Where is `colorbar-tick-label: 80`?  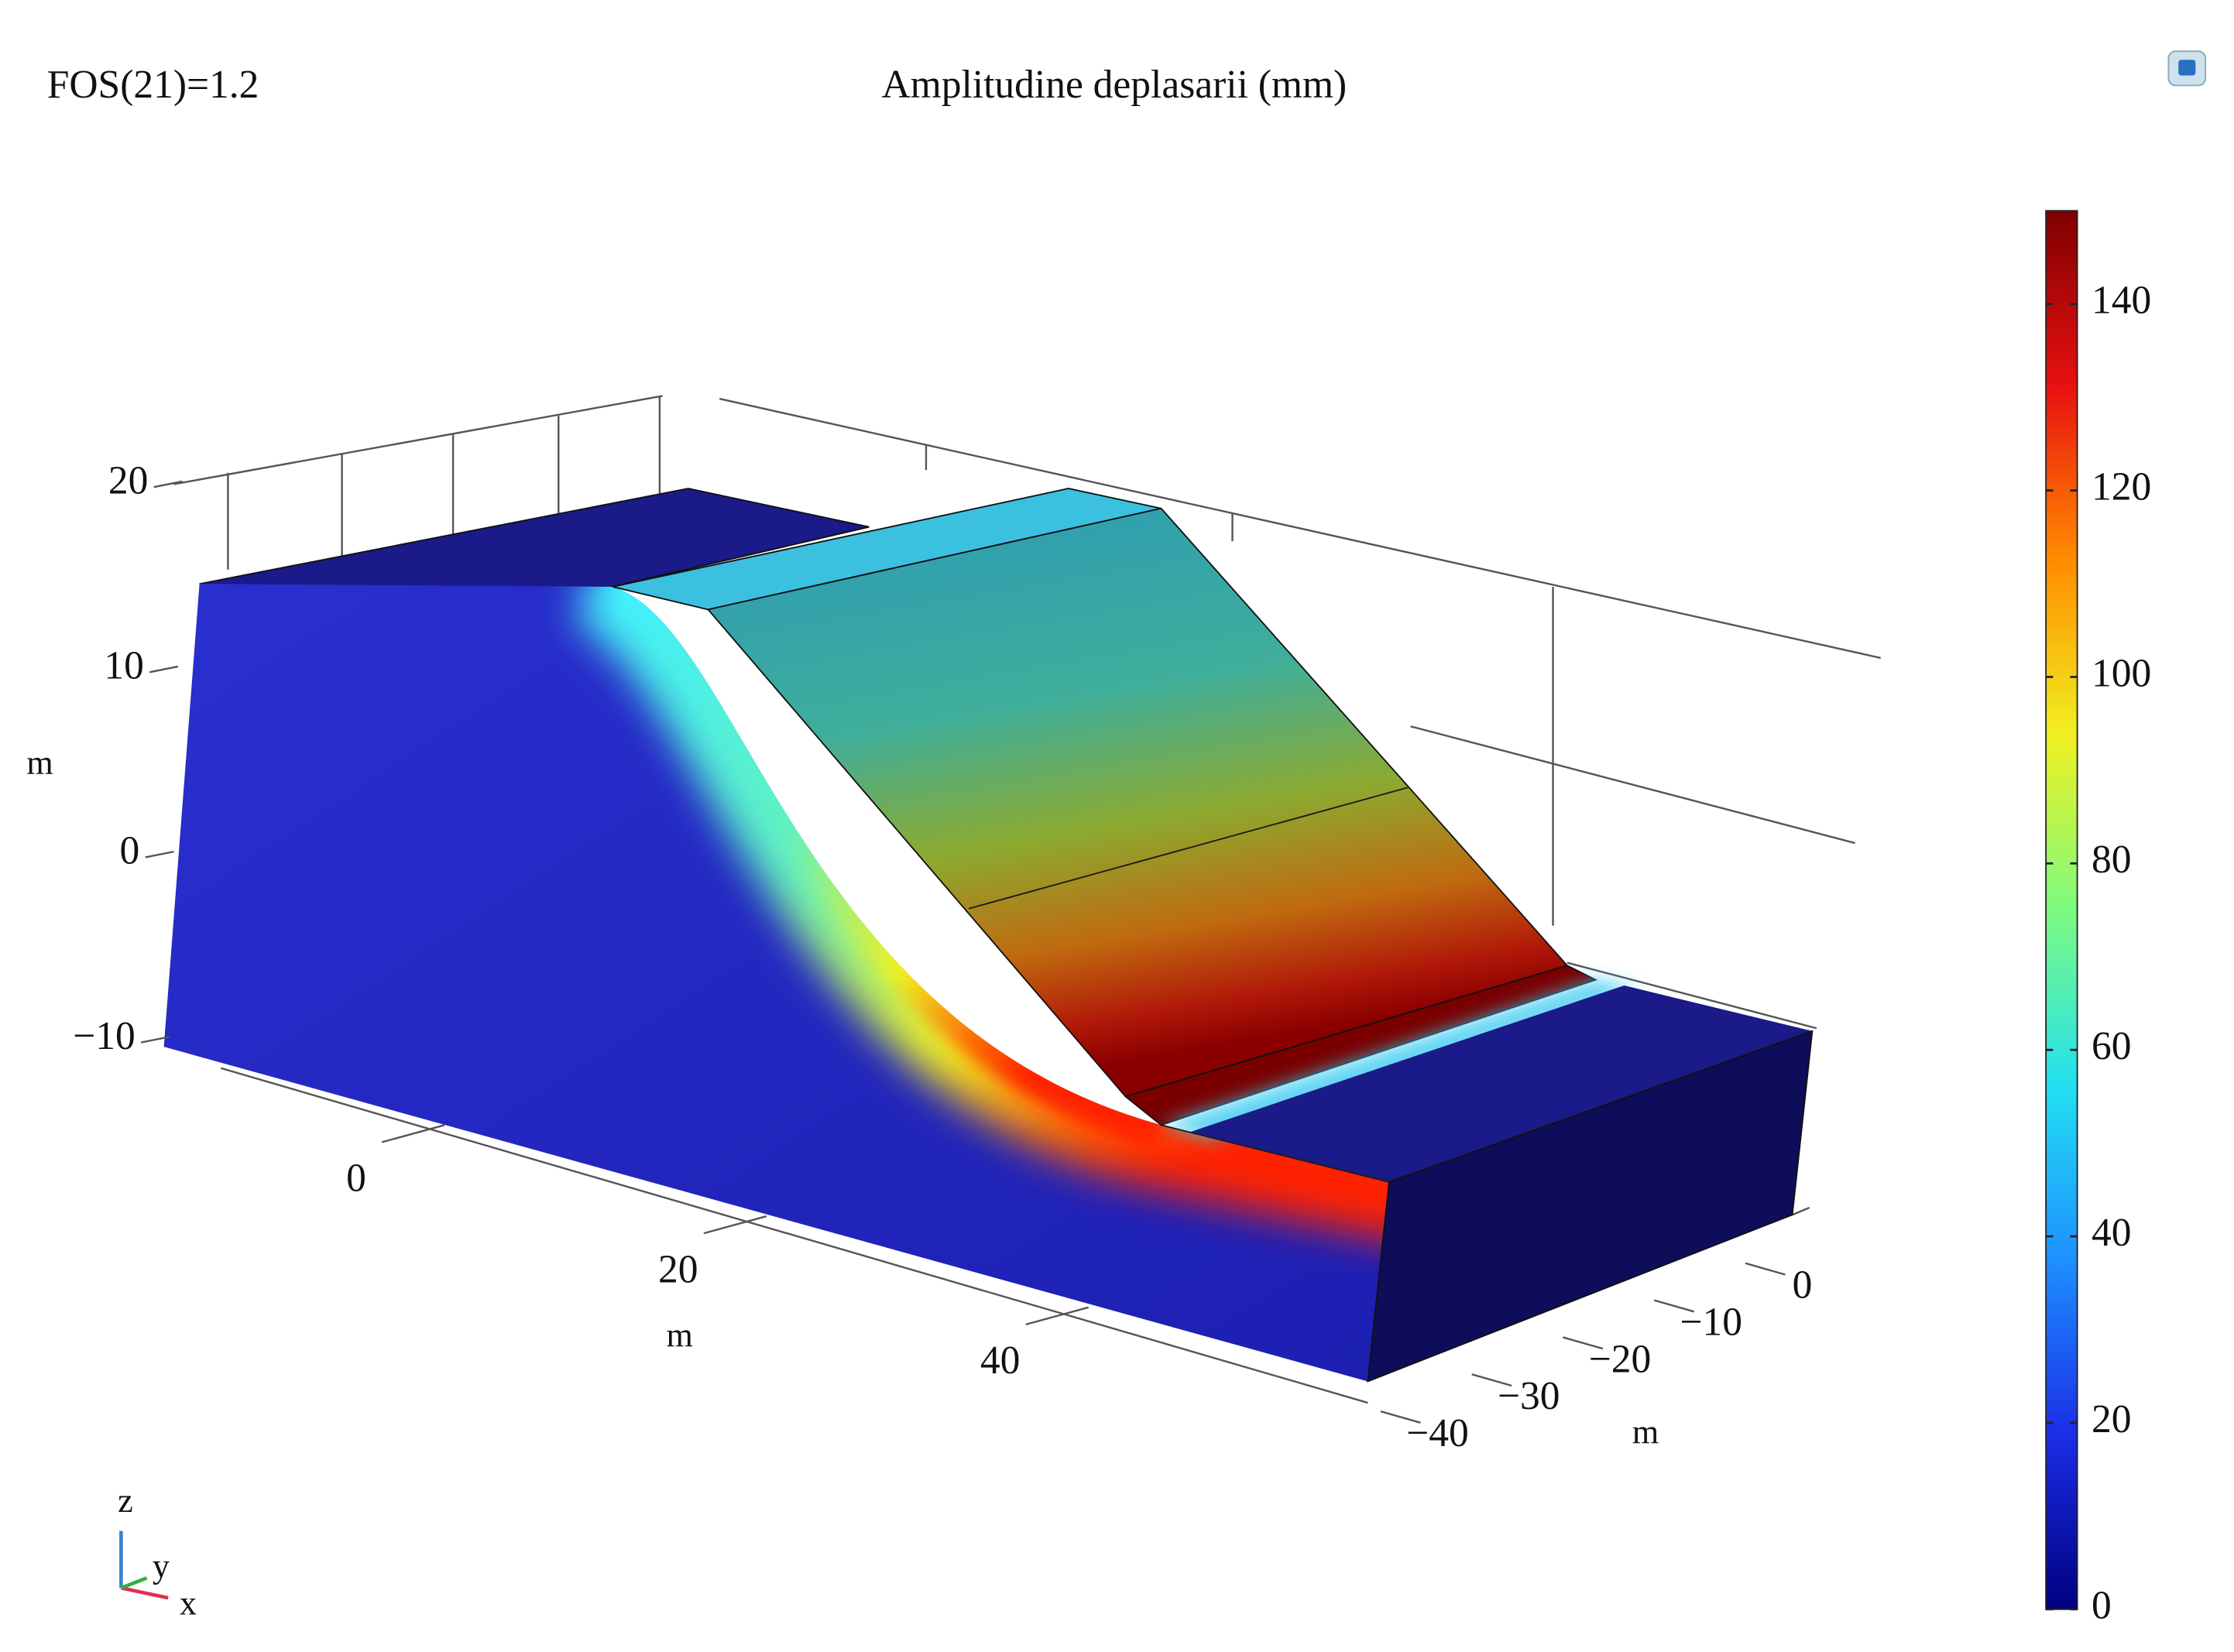 colorbar-tick-label: 80 is located at coordinates (2112, 860).